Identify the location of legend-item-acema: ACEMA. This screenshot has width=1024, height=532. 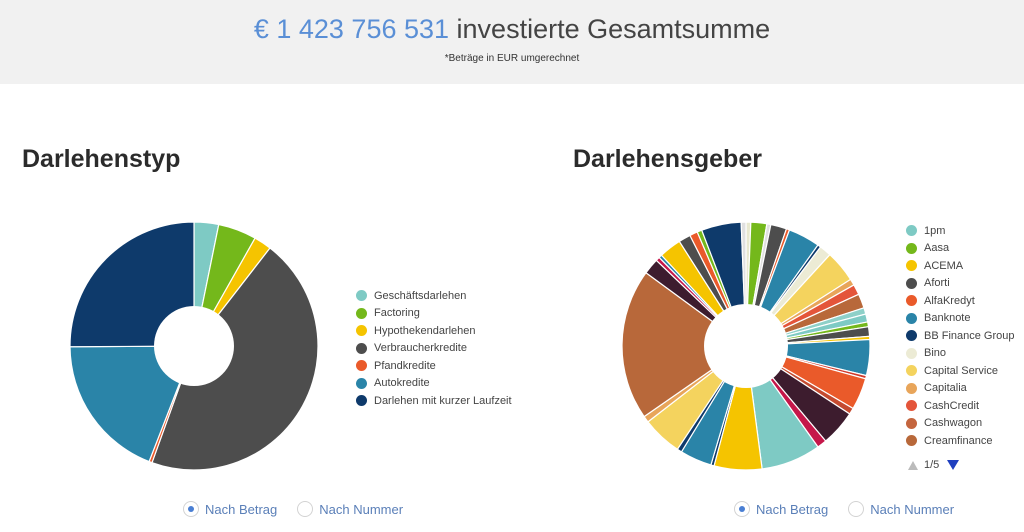
(960, 266).